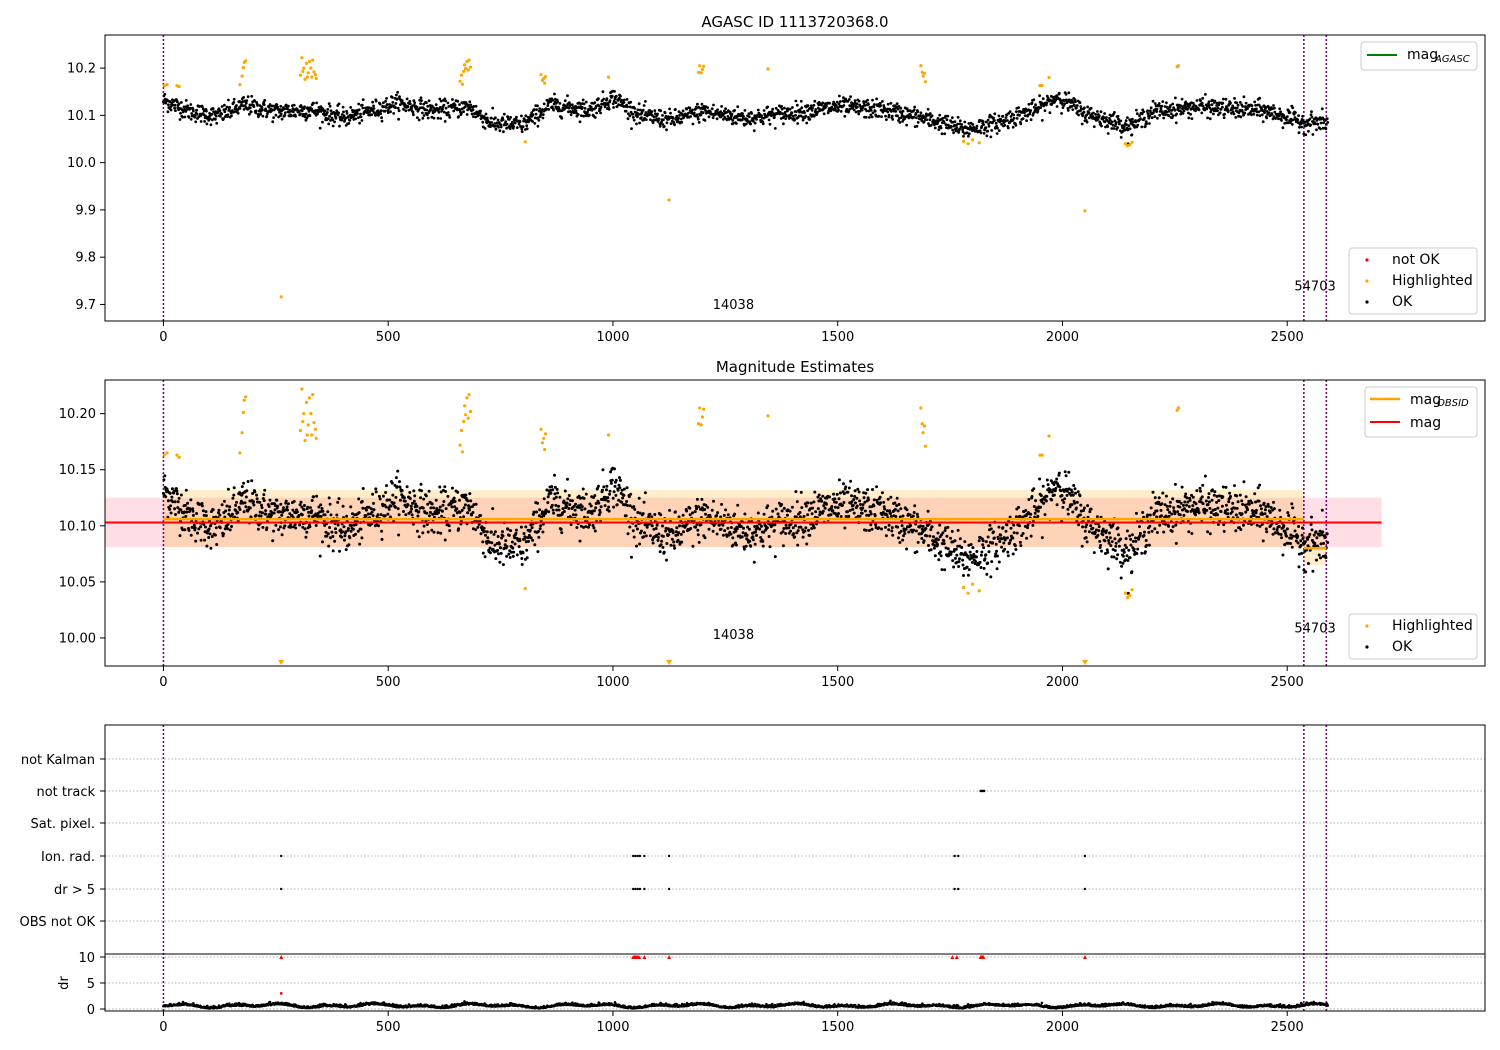  Describe the element at coordinates (388, 337) in the screenshot. I see `x-tick-label: 500` at that location.